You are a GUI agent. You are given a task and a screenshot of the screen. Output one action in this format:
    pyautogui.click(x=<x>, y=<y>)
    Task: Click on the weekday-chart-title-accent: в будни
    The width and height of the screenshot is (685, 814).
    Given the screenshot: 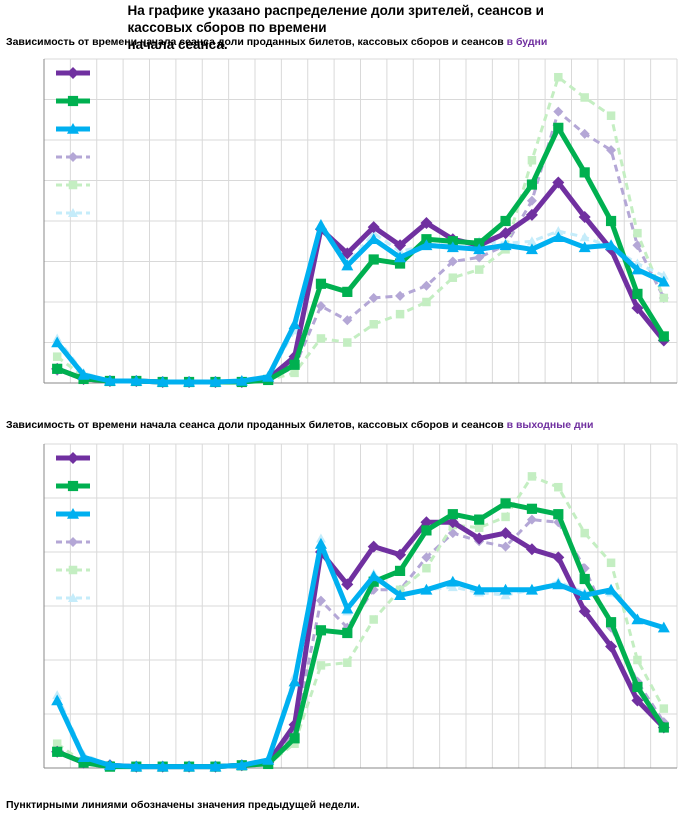 What is the action you would take?
    pyautogui.click(x=527, y=42)
    